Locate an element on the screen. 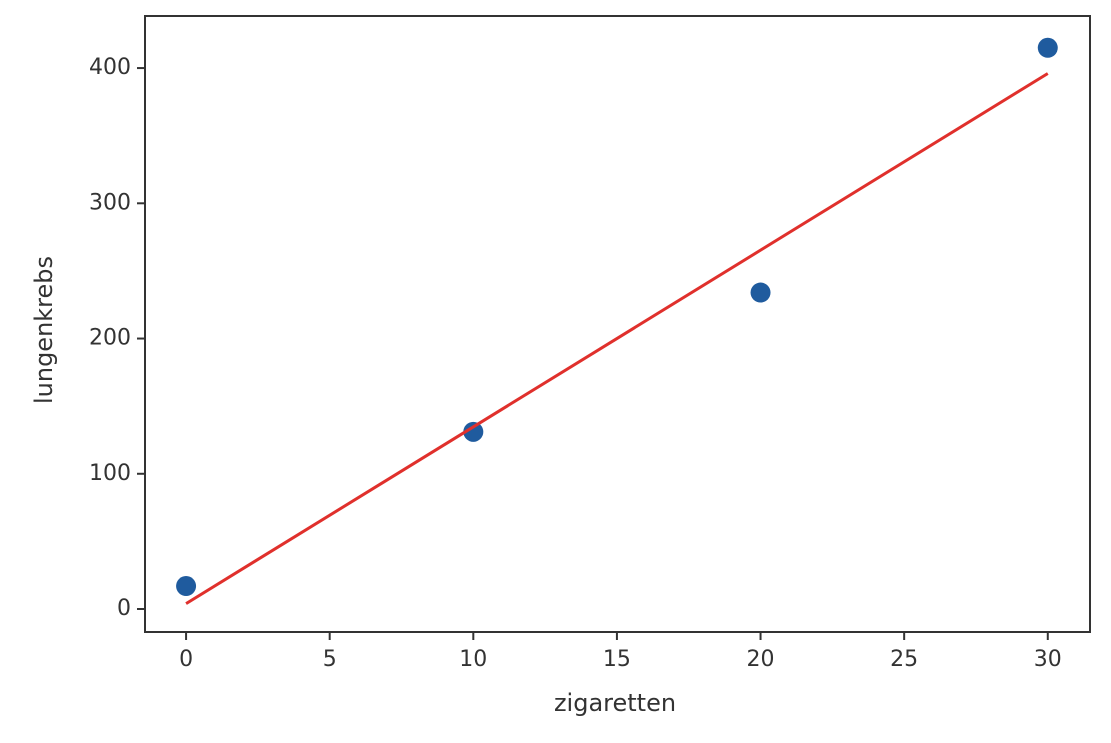 The height and width of the screenshot is (743, 1111). x-tick-label: 10 is located at coordinates (473, 659).